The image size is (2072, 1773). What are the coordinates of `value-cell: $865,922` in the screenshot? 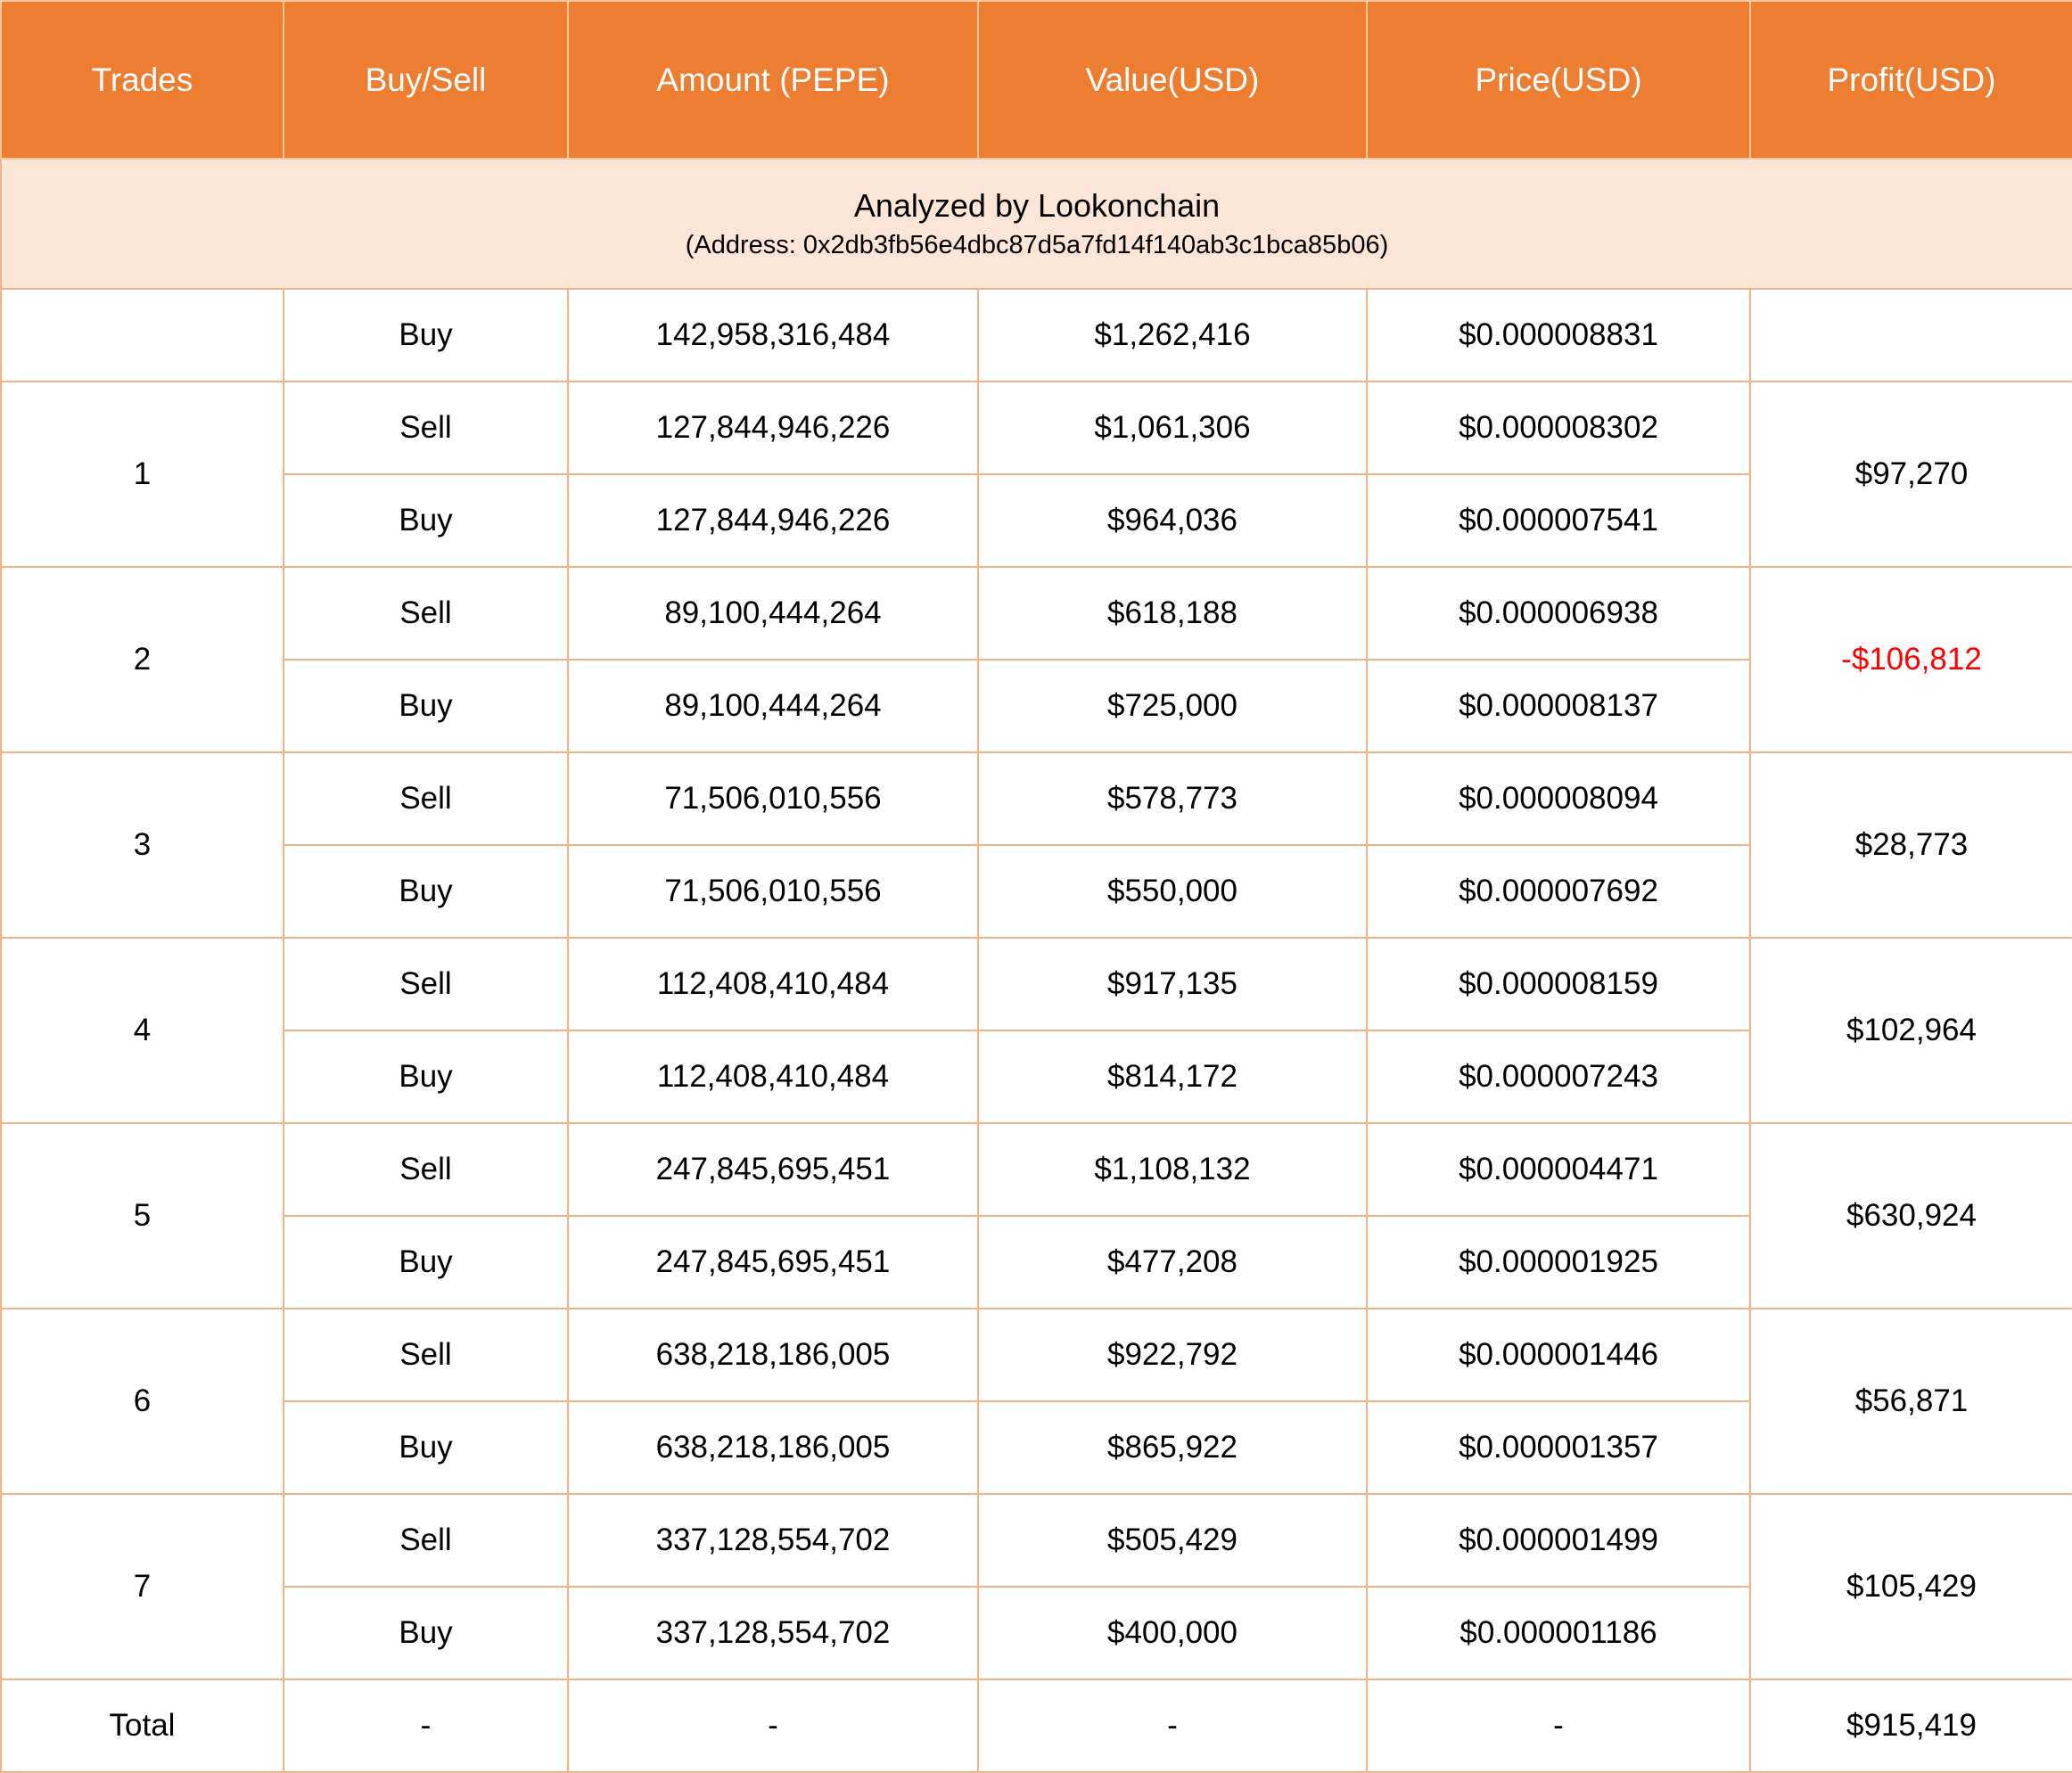 It's located at (1172, 1447).